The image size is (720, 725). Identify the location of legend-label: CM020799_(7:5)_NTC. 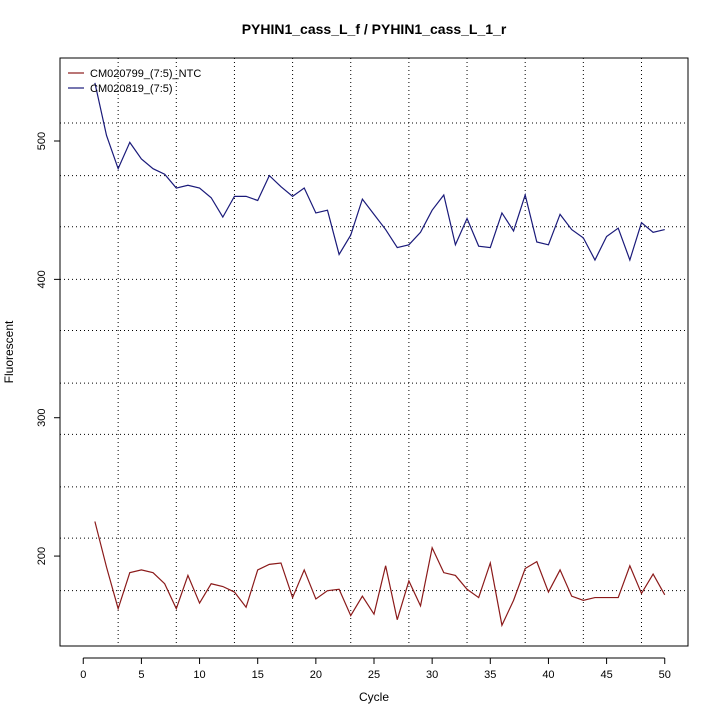
(145, 74).